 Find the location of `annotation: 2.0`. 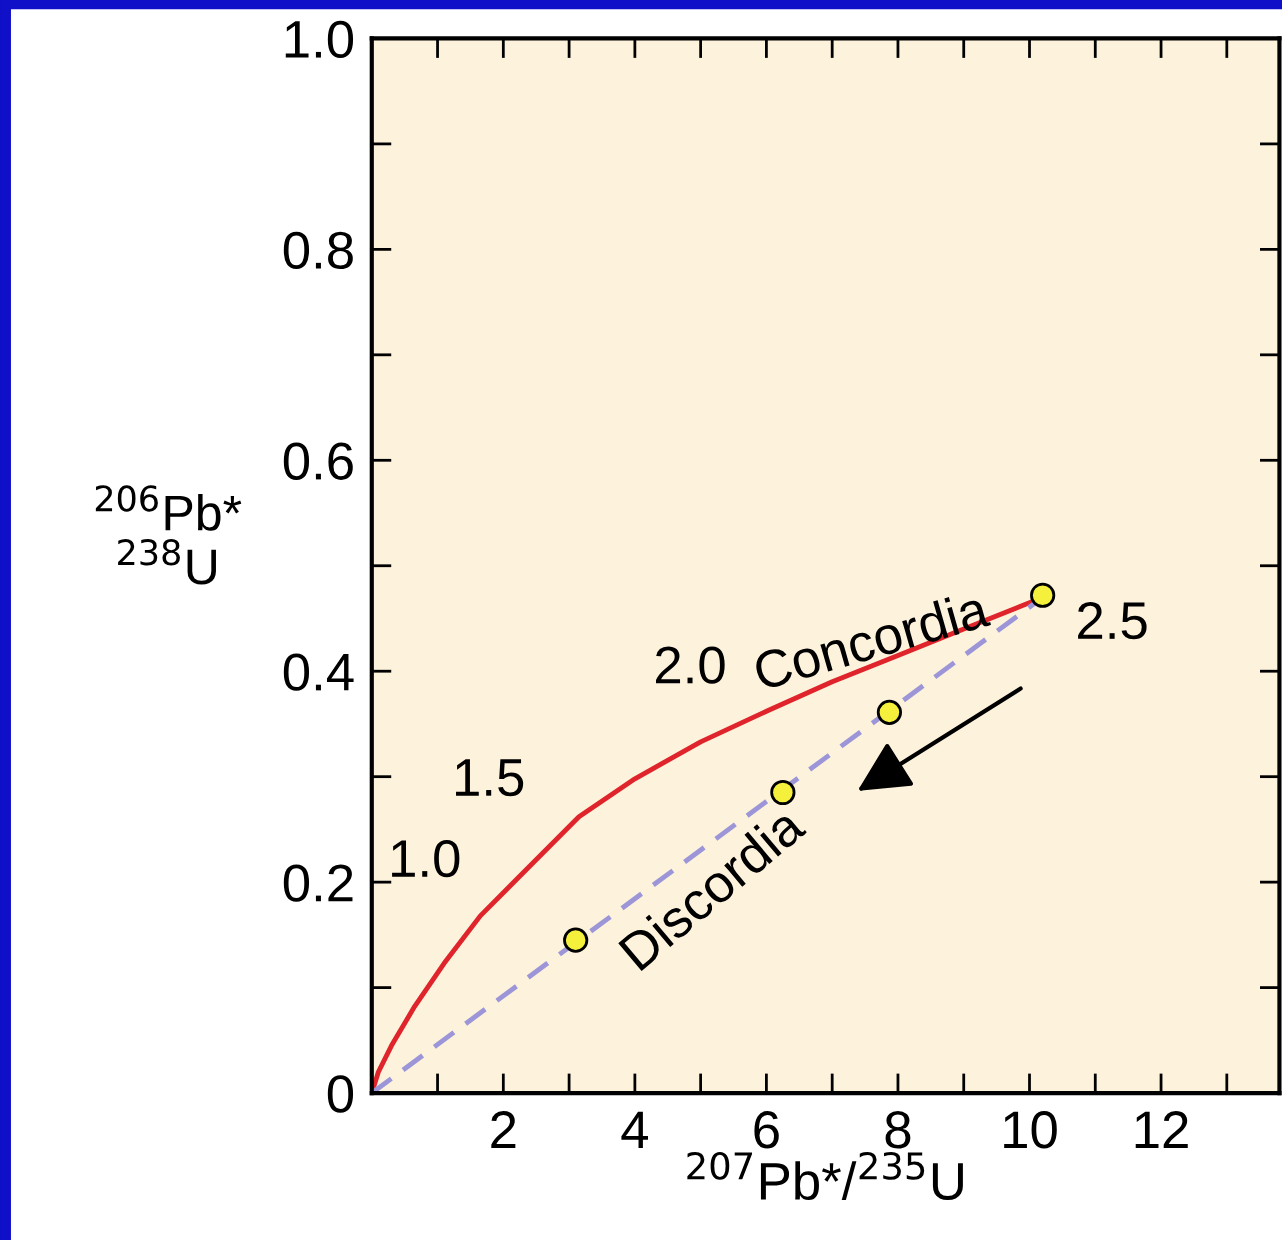

annotation: 2.0 is located at coordinates (690, 665).